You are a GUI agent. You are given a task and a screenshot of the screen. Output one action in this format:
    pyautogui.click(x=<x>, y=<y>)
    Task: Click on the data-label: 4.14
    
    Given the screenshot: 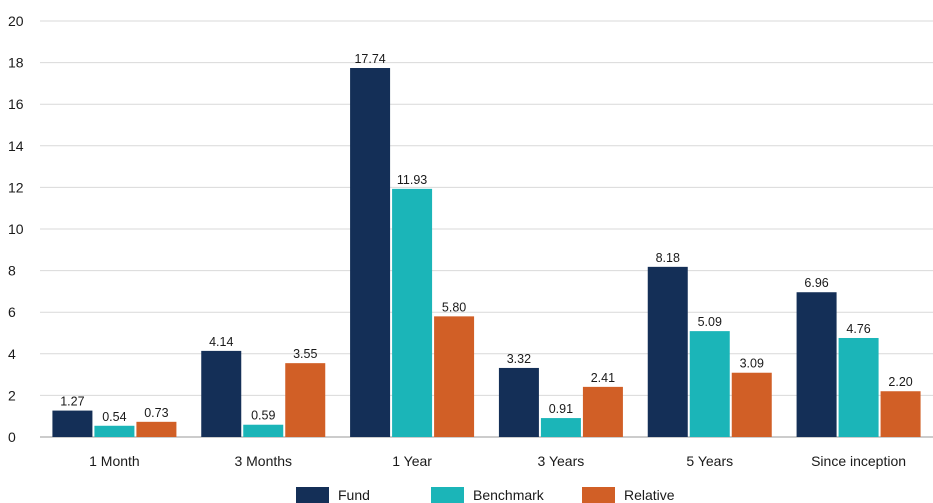 What is the action you would take?
    pyautogui.click(x=221, y=342)
    